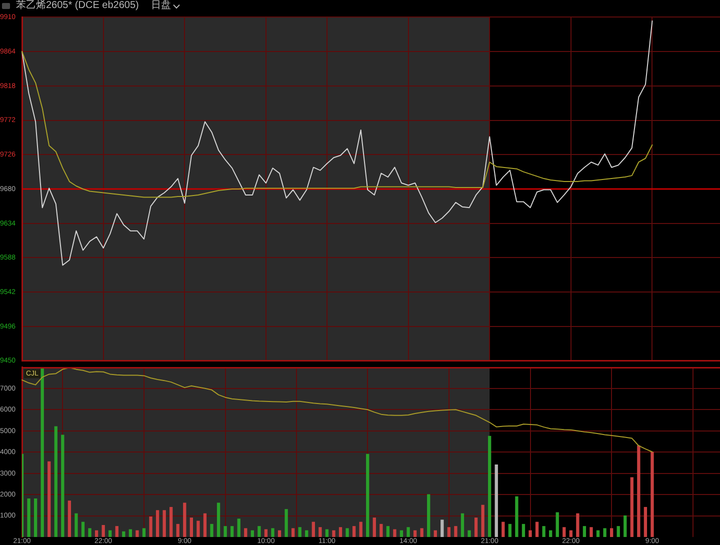  What do you see at coordinates (77, 6) in the screenshot?
I see `chart-title: 苯乙烯2605* (DCE eb2605)` at bounding box center [77, 6].